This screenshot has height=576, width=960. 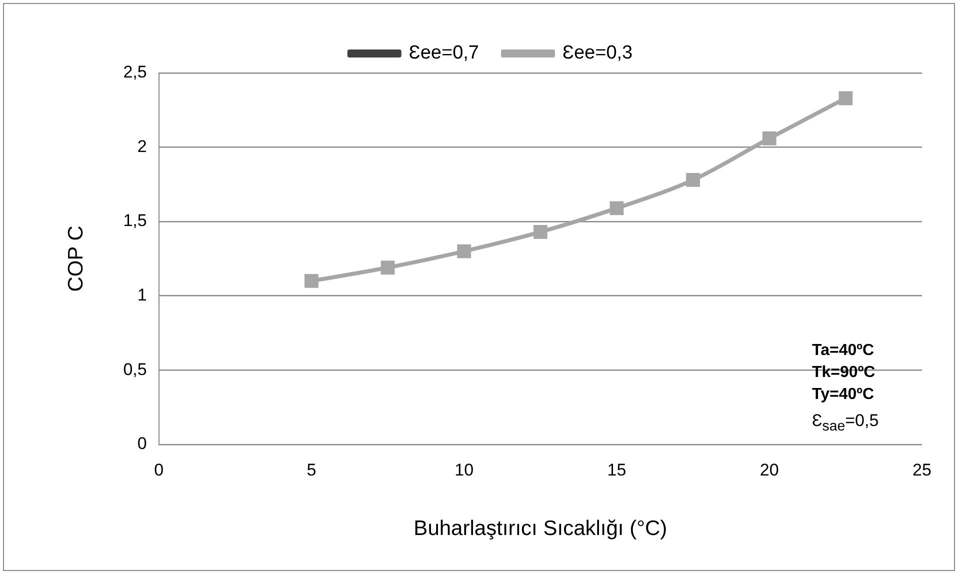 What do you see at coordinates (616, 470) in the screenshot?
I see `x-tick-label: 15` at bounding box center [616, 470].